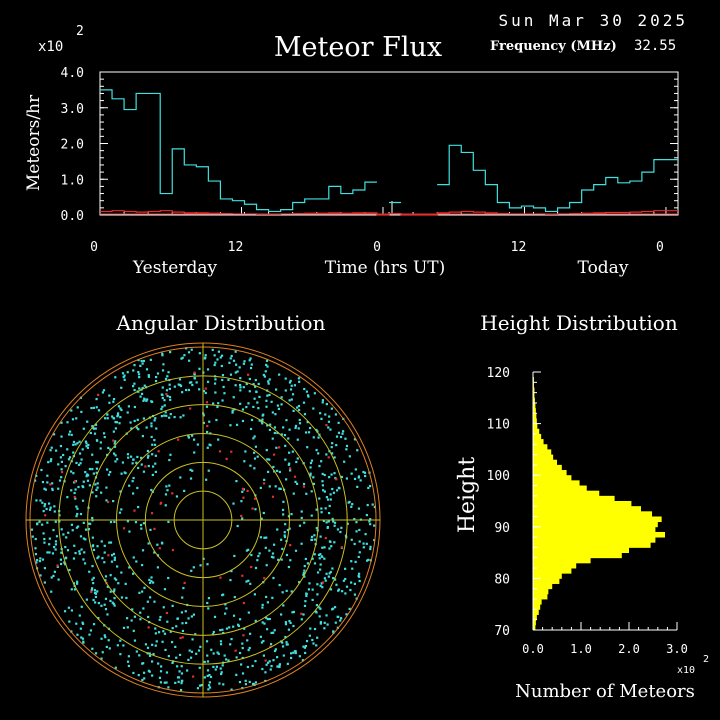 The image size is (720, 720). I want to click on date-label: Sun Mar 30 2025, so click(594, 20).